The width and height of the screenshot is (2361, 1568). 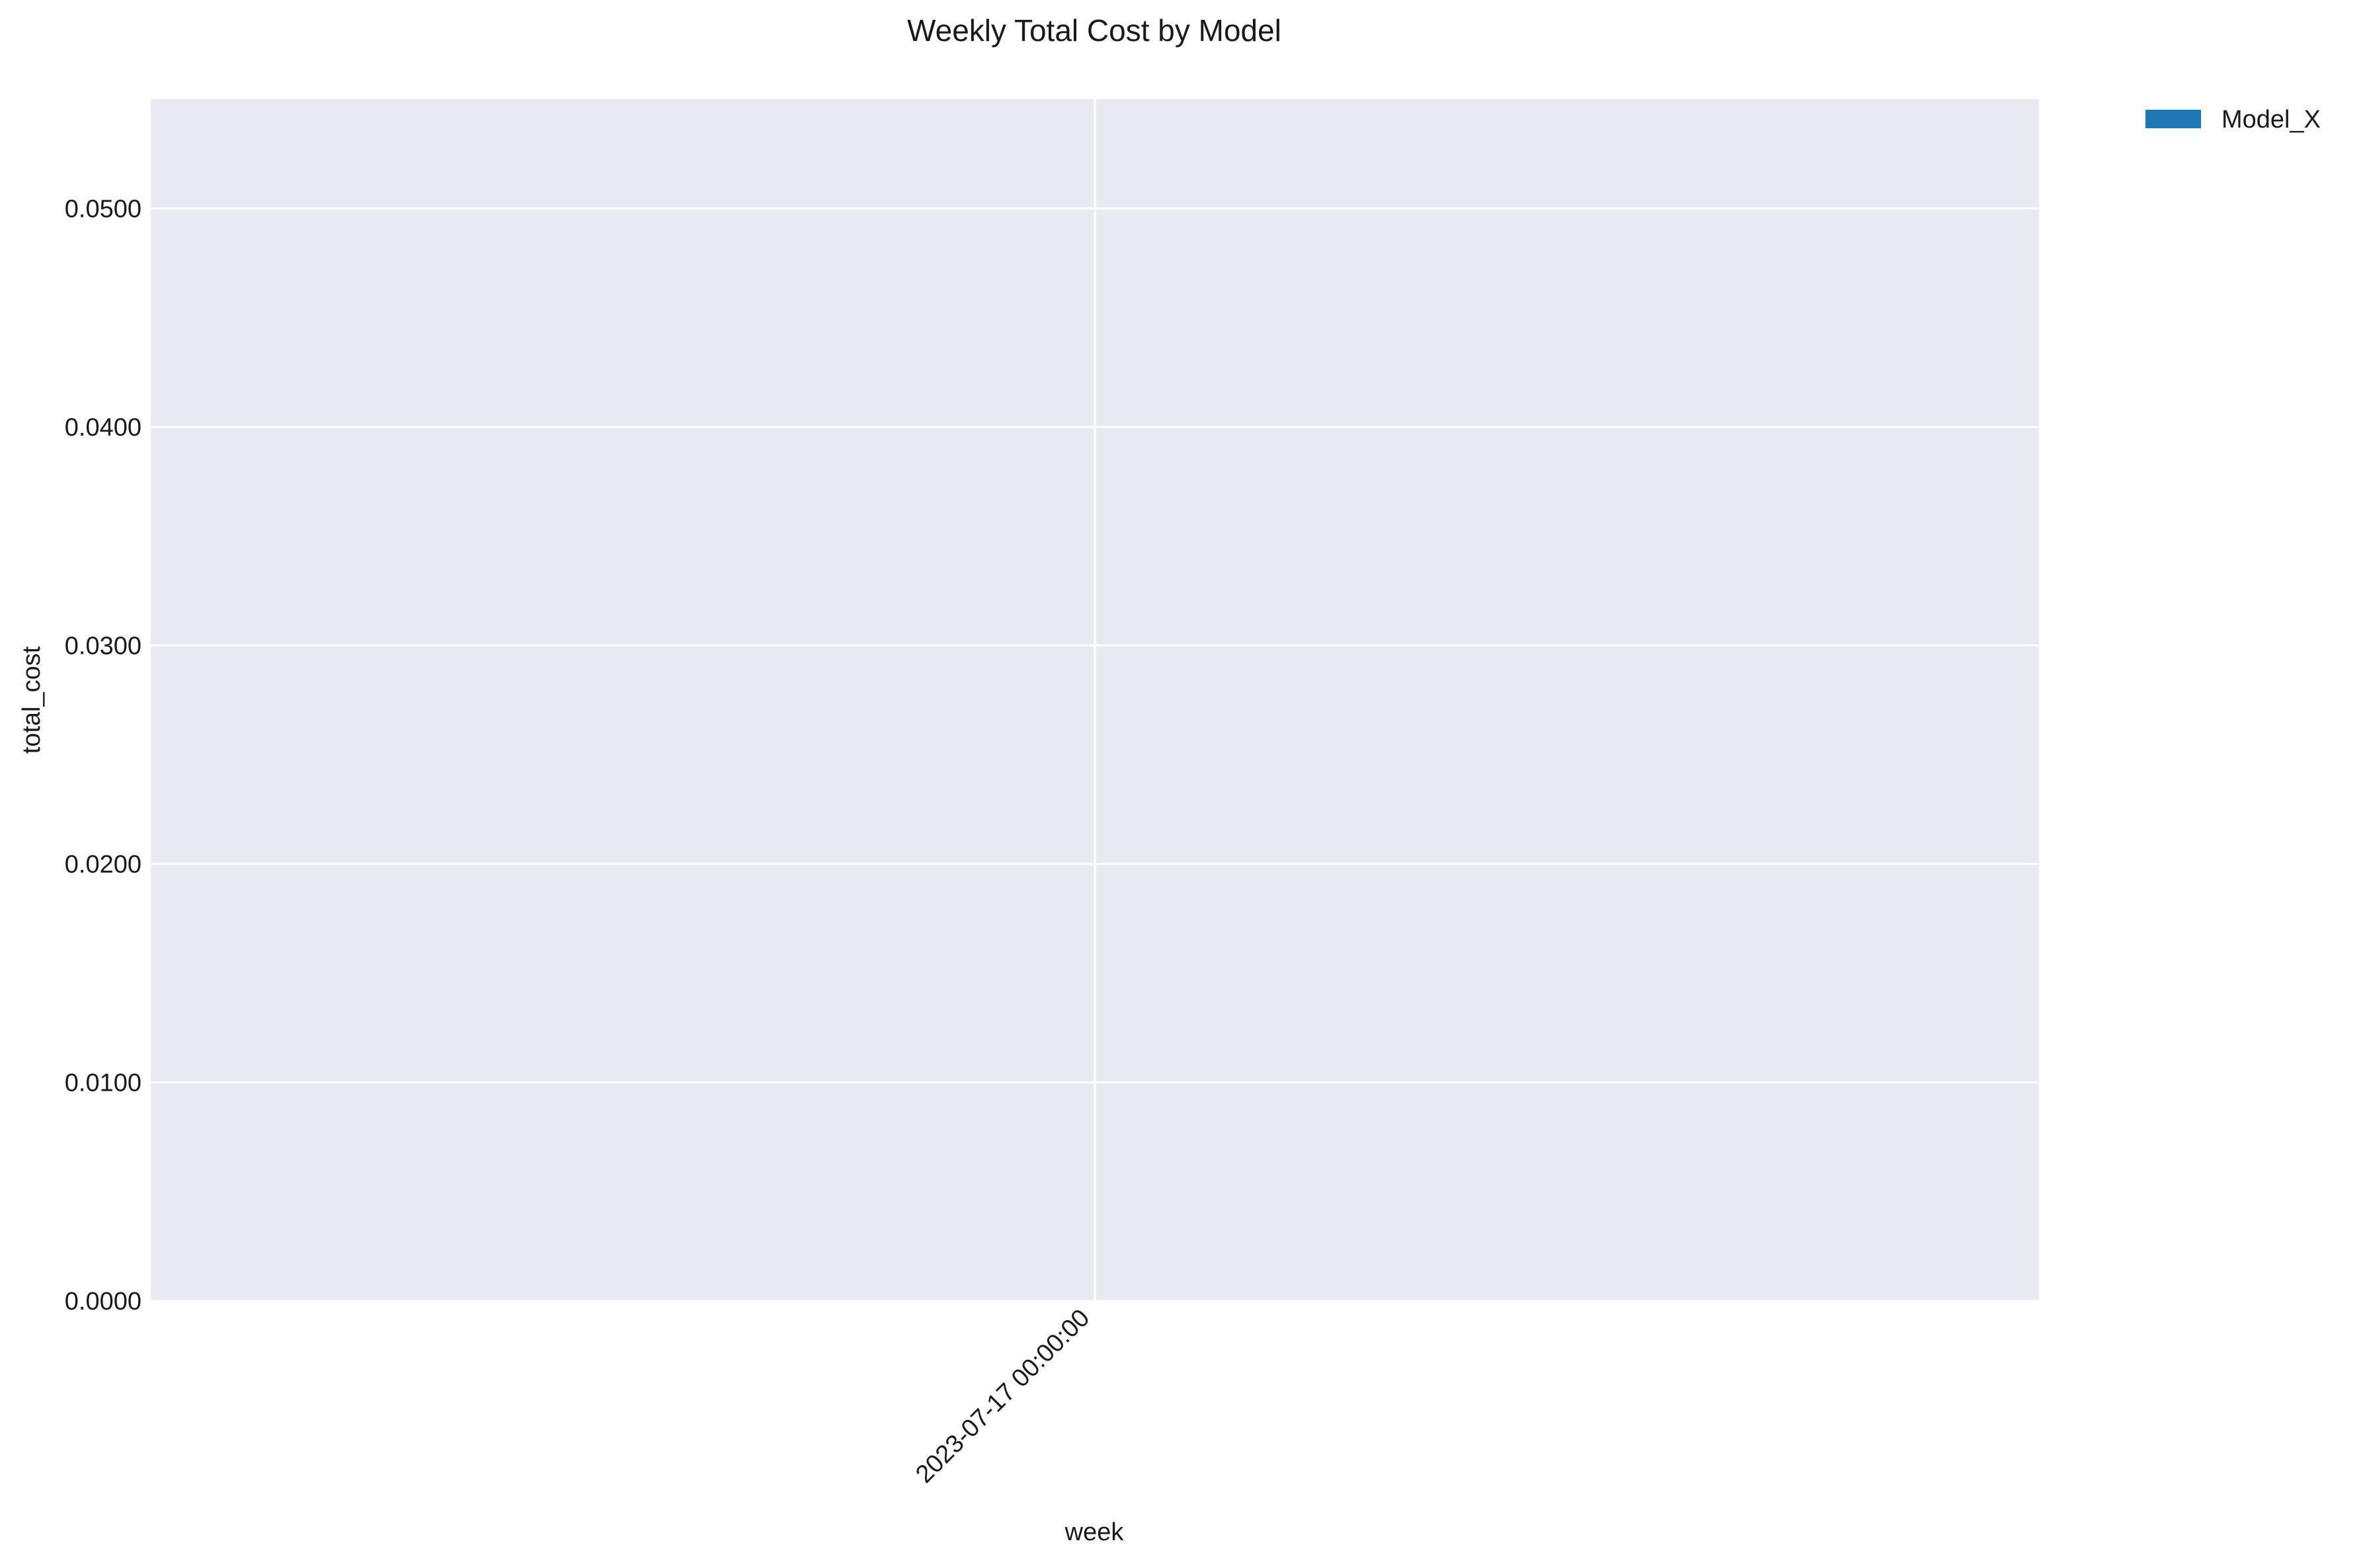 I want to click on x-tick-label: 2023-07-17 00:00:00, so click(x=1002, y=1396).